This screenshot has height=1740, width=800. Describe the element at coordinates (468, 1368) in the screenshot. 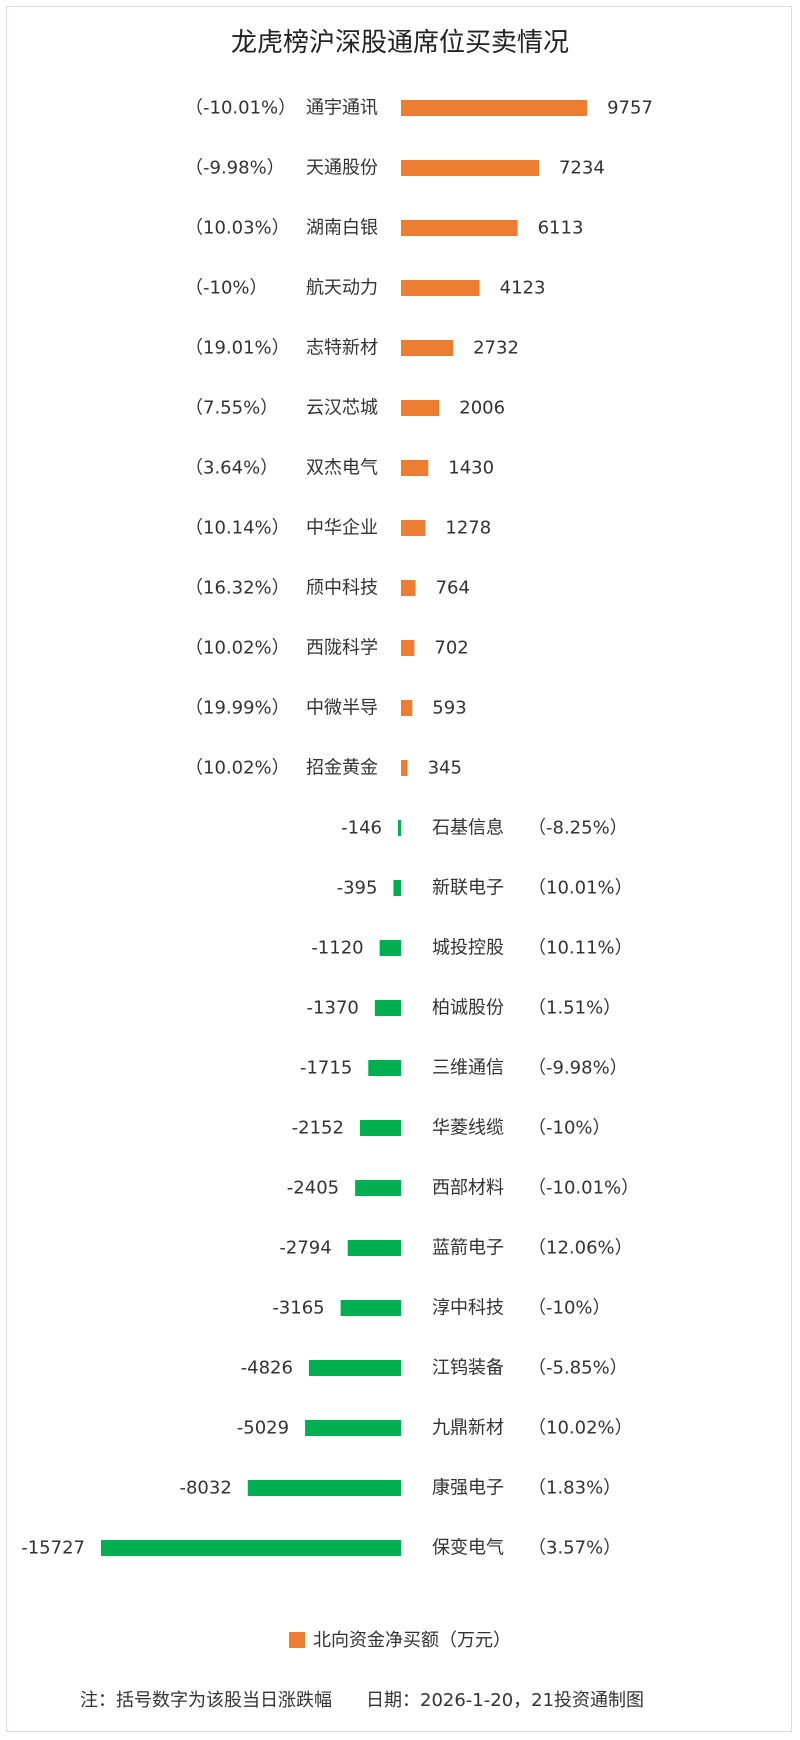

I see `stock-name: 江钨装备` at that location.